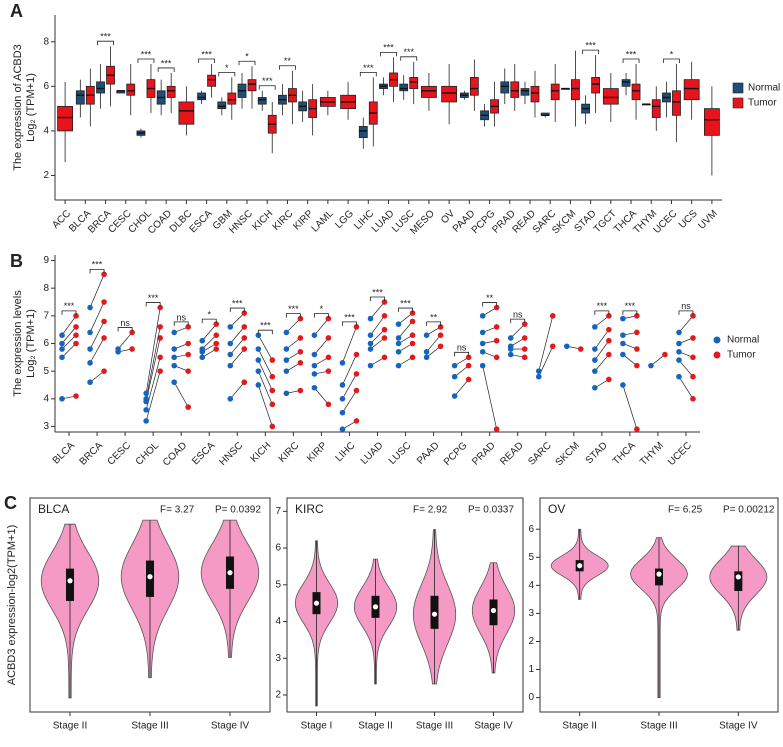  I want to click on significance-label: ns, so click(462, 348).